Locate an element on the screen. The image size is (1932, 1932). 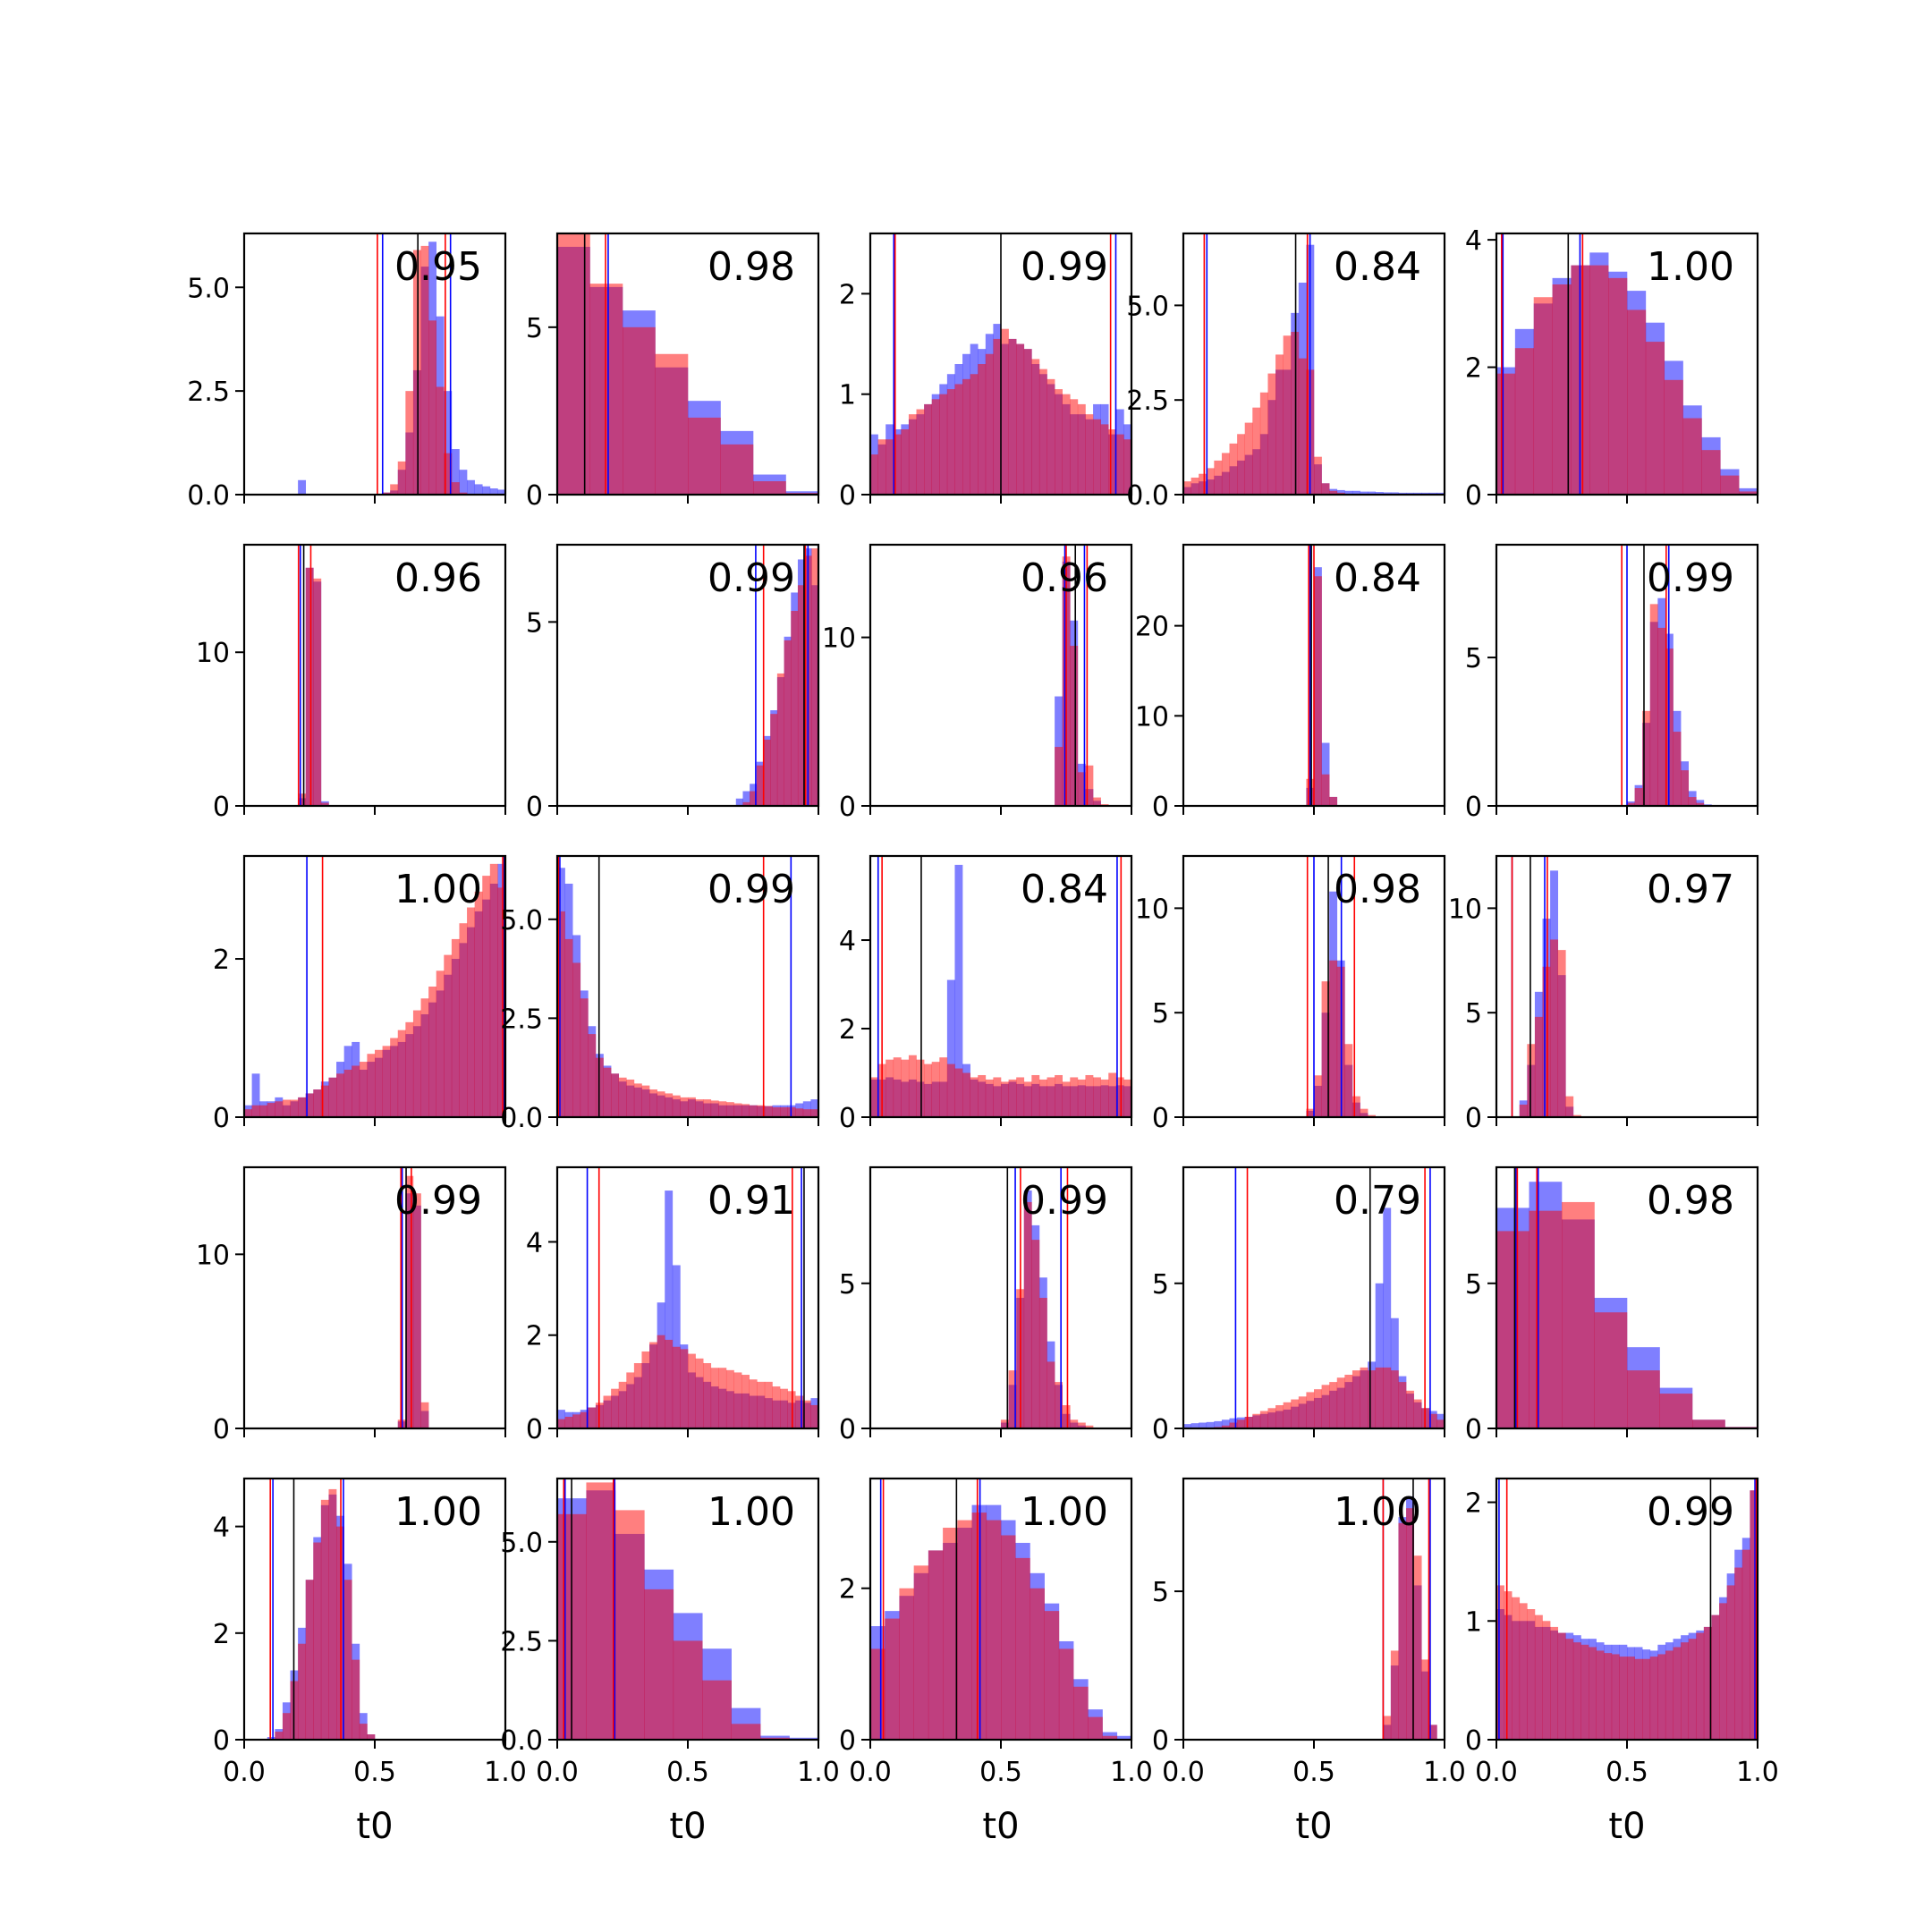
histogram-panel-20: 050.98 is located at coordinates (1612, 1305).